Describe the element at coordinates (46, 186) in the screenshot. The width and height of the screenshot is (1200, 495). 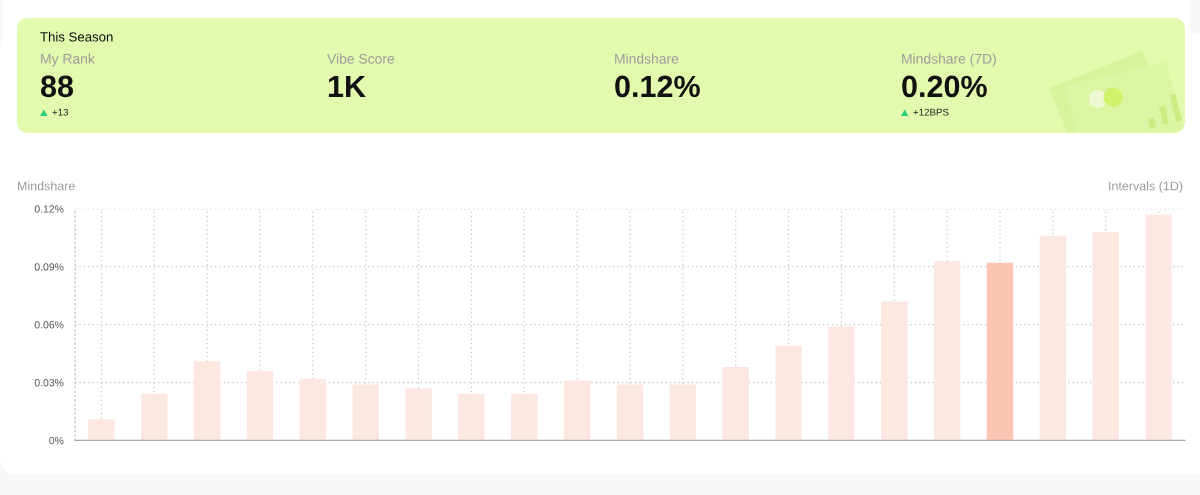
I see `chart-title: Mindshare` at that location.